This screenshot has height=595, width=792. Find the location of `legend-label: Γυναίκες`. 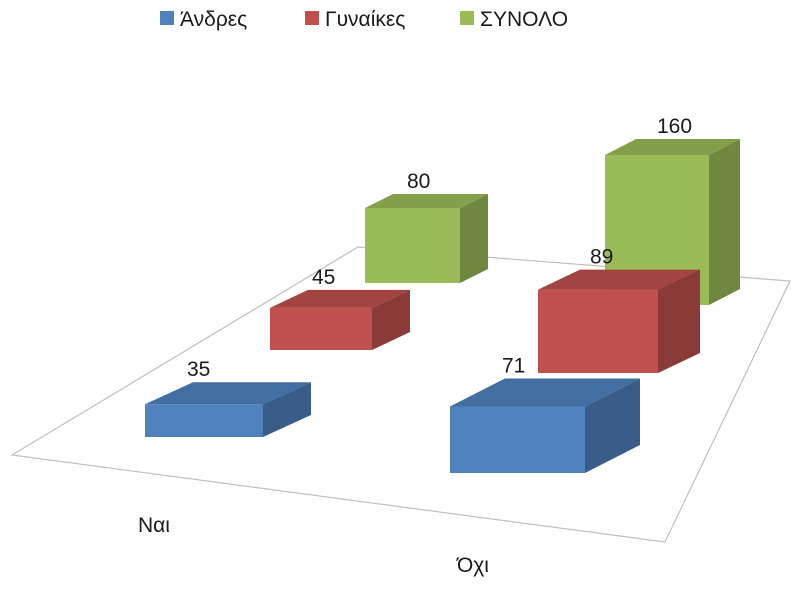

legend-label: Γυναίκες is located at coordinates (365, 19).